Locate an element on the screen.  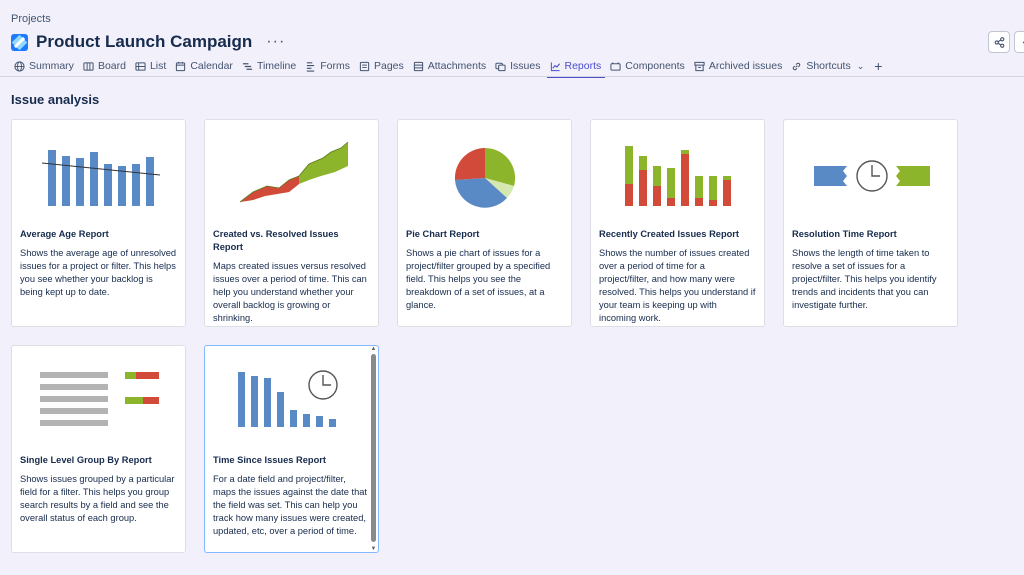
project-avatar-icon is located at coordinates (19, 42).